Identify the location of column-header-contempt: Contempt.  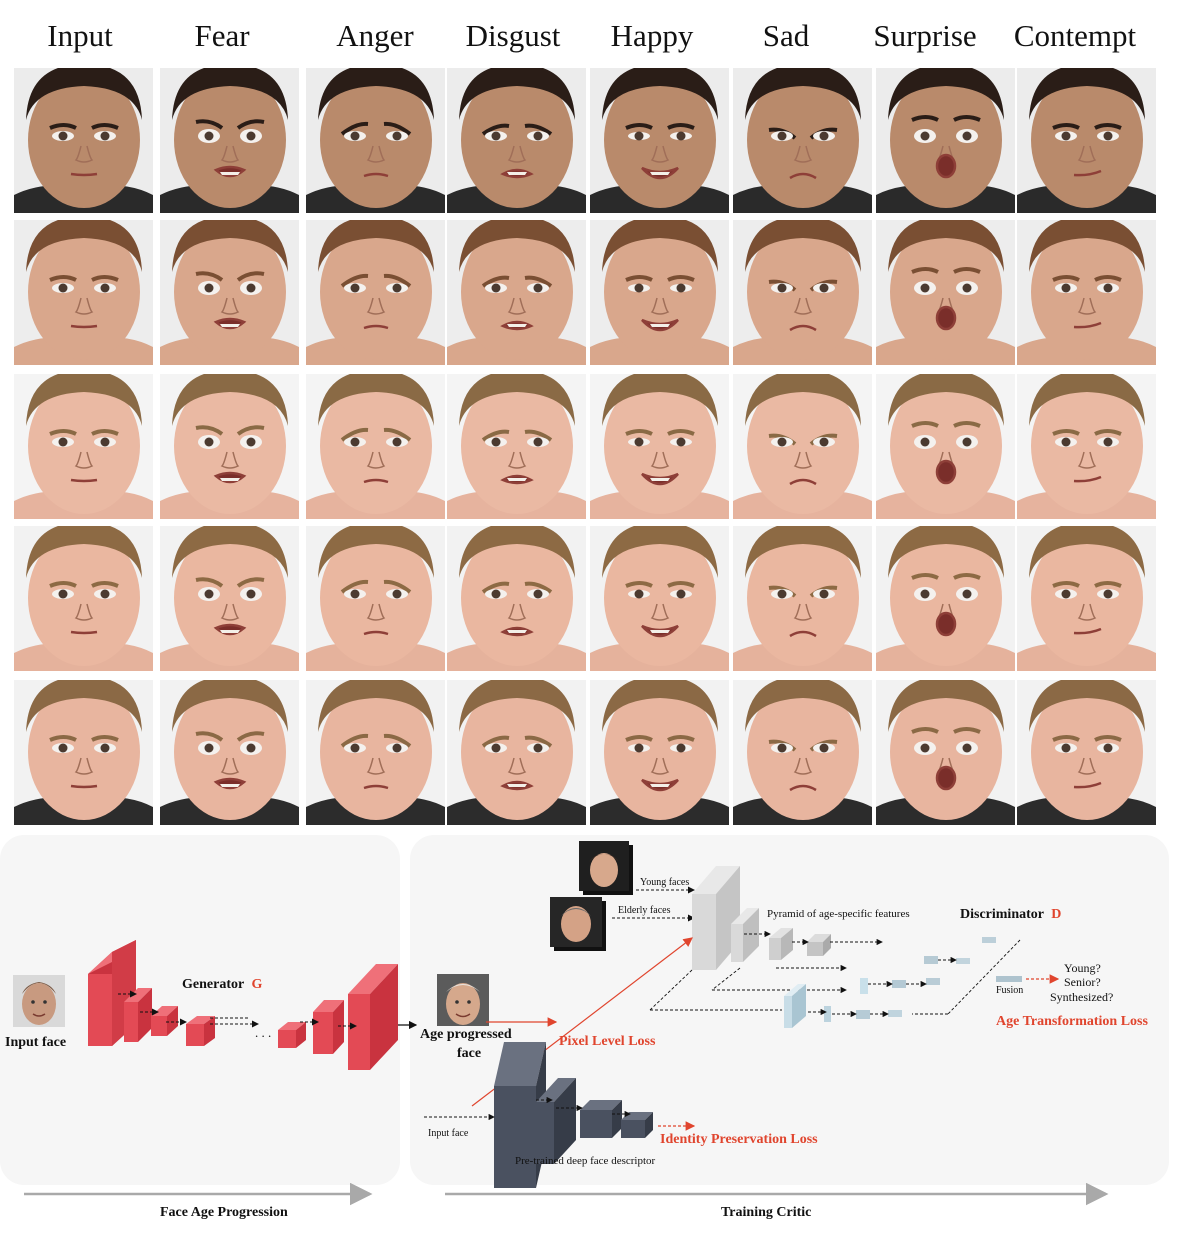
(1075, 35).